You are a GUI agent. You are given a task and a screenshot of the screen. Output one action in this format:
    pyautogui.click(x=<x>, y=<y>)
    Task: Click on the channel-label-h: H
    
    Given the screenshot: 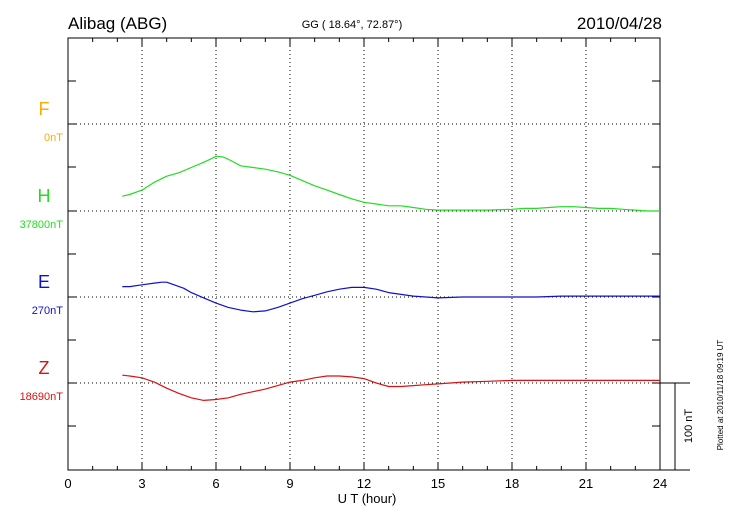 What is the action you would take?
    pyautogui.click(x=44, y=196)
    